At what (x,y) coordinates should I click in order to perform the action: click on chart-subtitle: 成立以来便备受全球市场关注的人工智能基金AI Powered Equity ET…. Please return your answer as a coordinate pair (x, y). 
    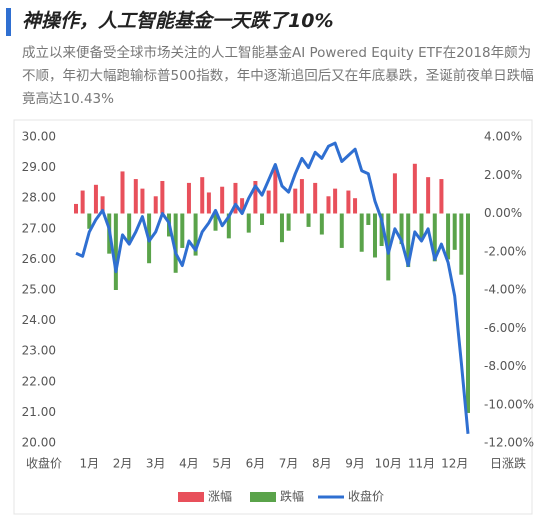
    Looking at the image, I should click on (278, 76).